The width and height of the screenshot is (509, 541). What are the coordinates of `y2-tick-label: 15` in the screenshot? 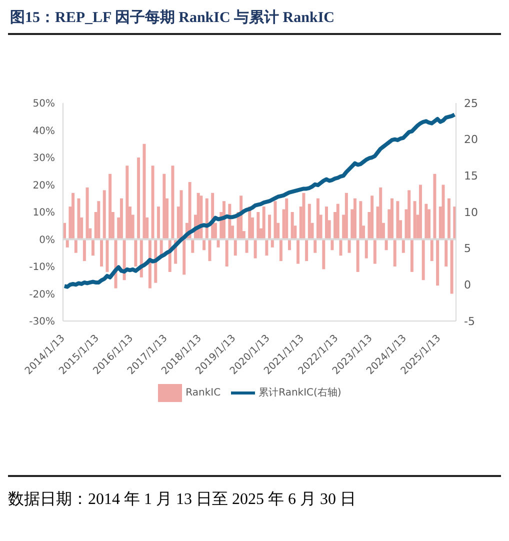 It's located at (471, 176).